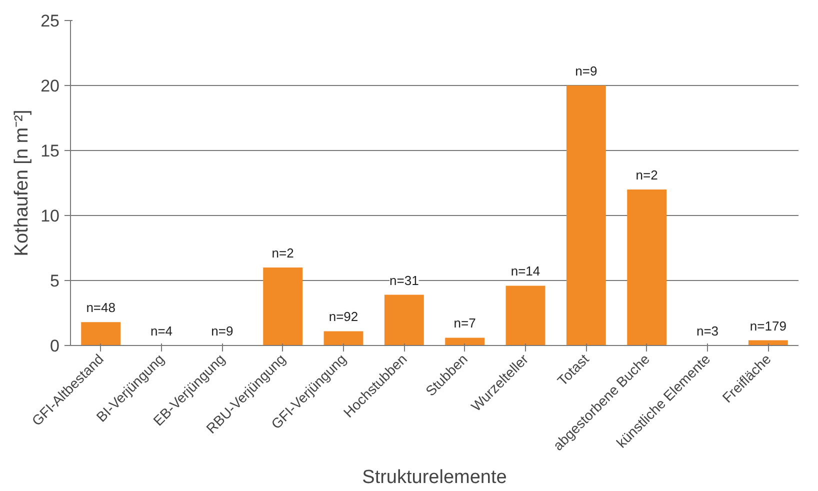 The width and height of the screenshot is (818, 491). Describe the element at coordinates (404, 280) in the screenshot. I see `annotation: n=31` at that location.